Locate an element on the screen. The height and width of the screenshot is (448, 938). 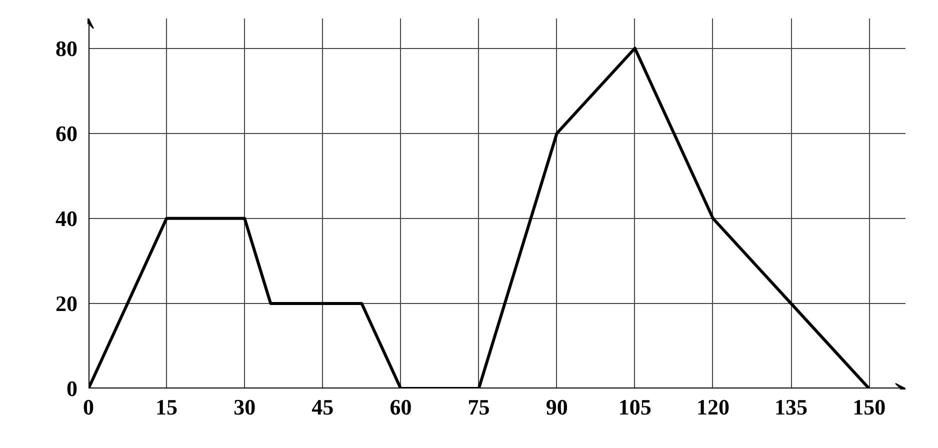
y-tick-label: 40 is located at coordinates (67, 218).